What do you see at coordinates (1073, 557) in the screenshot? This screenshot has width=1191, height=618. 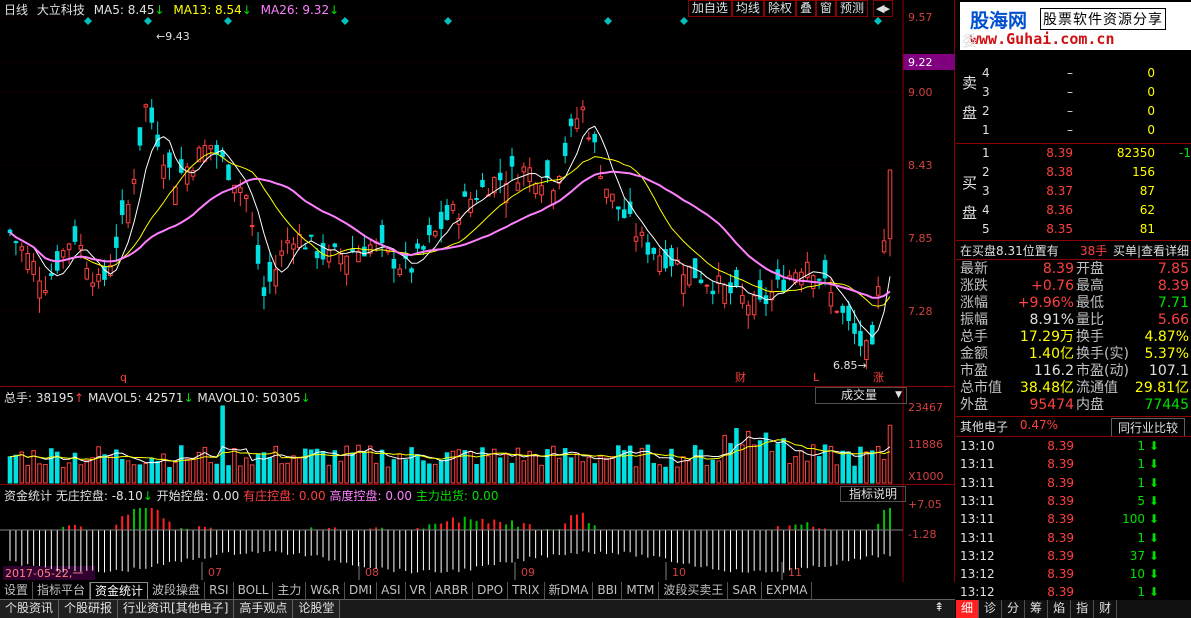 I see `tick-row: 13:12 8.39 37 ⬇` at bounding box center [1073, 557].